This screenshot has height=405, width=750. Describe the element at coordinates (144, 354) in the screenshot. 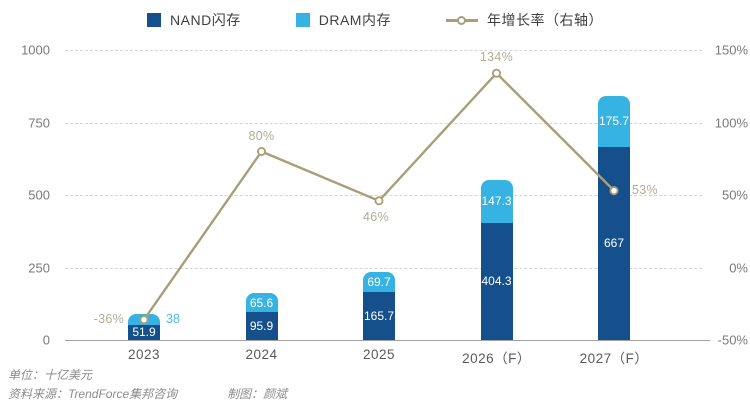

I see `x-axis-label: 2023` at that location.